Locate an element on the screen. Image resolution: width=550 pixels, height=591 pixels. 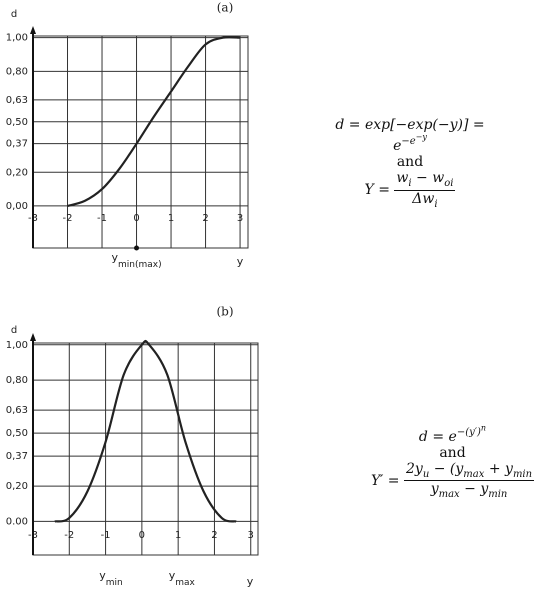
eq-num-sub: min is located at coordinates (522, 474).